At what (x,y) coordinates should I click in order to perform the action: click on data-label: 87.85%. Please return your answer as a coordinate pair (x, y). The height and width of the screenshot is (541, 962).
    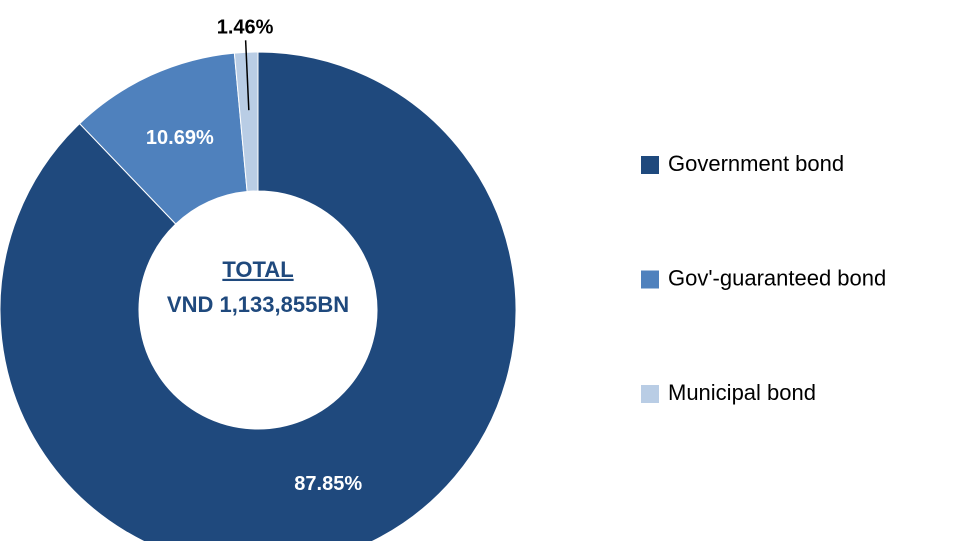
    Looking at the image, I should click on (328, 484).